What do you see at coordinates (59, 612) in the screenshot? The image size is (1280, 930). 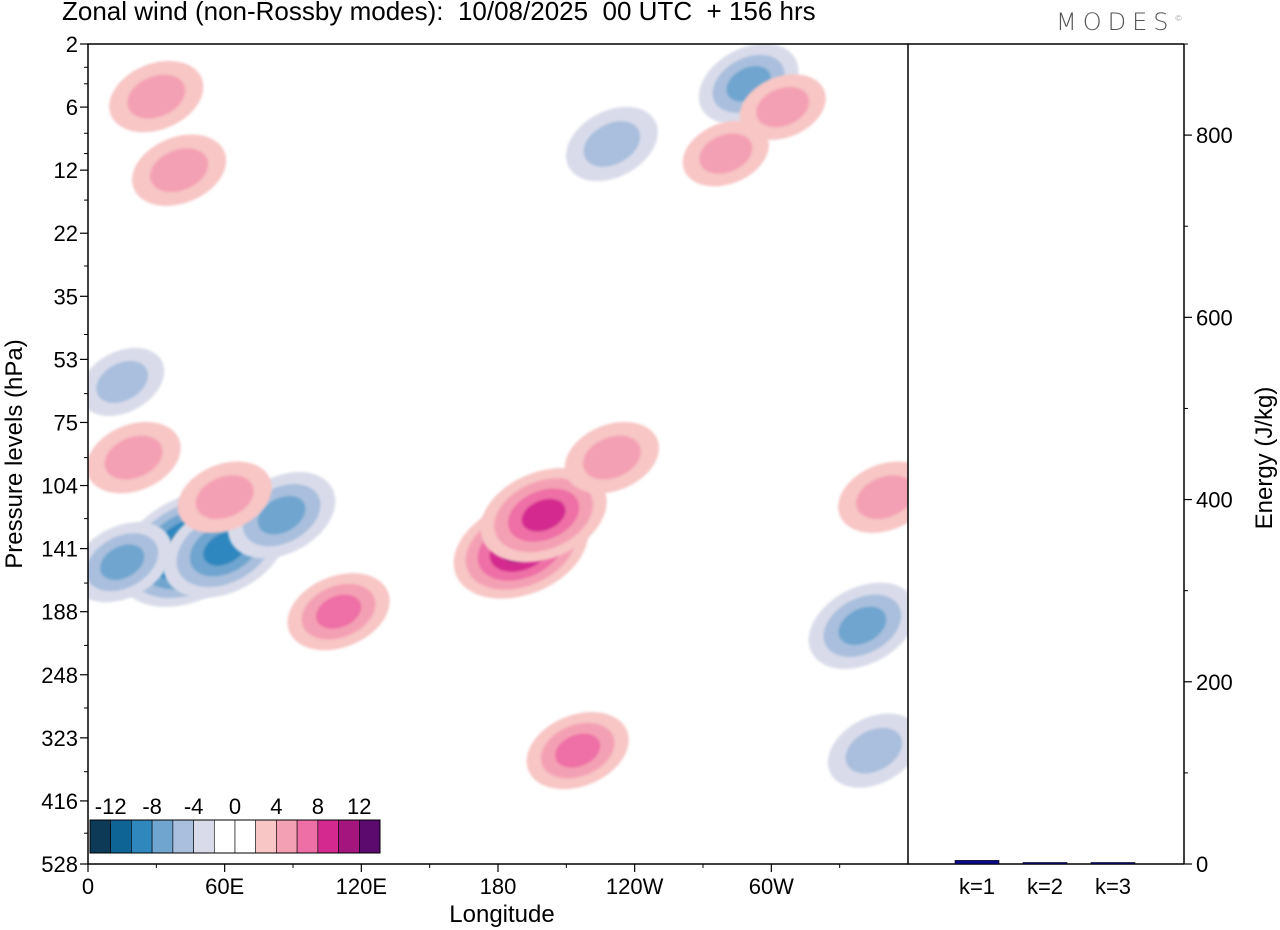 I see `y-tick-label: 188` at bounding box center [59, 612].